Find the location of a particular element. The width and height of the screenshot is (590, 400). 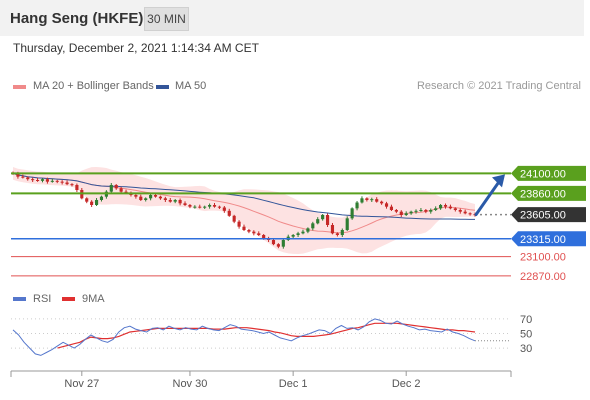

chart-credit: Research © 2021 Trading Central is located at coordinates (498, 86).